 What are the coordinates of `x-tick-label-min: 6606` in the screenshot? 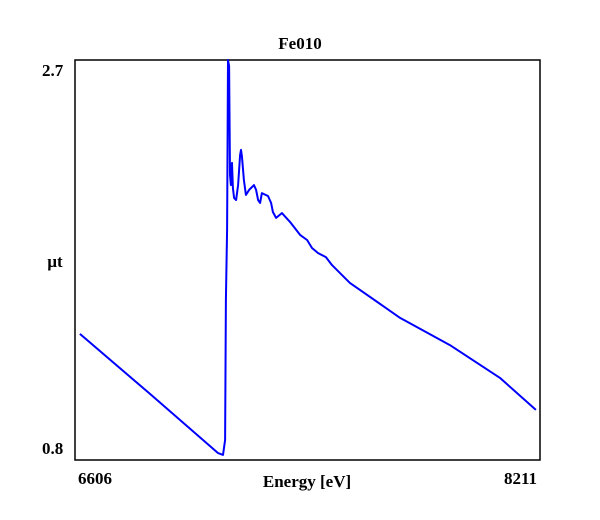 It's located at (95, 478).